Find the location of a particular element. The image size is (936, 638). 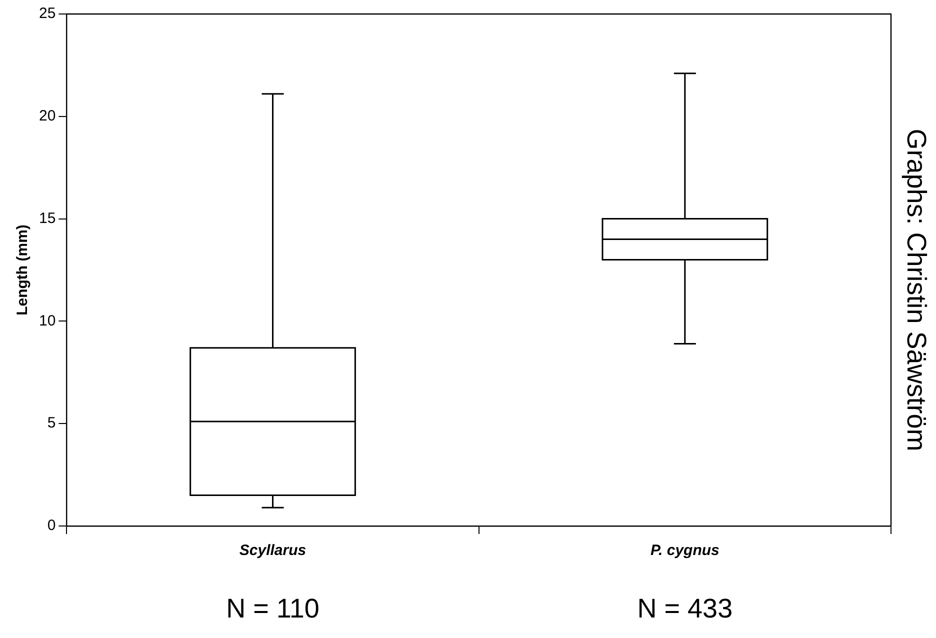

text: N = 110 is located at coordinates (273, 608).